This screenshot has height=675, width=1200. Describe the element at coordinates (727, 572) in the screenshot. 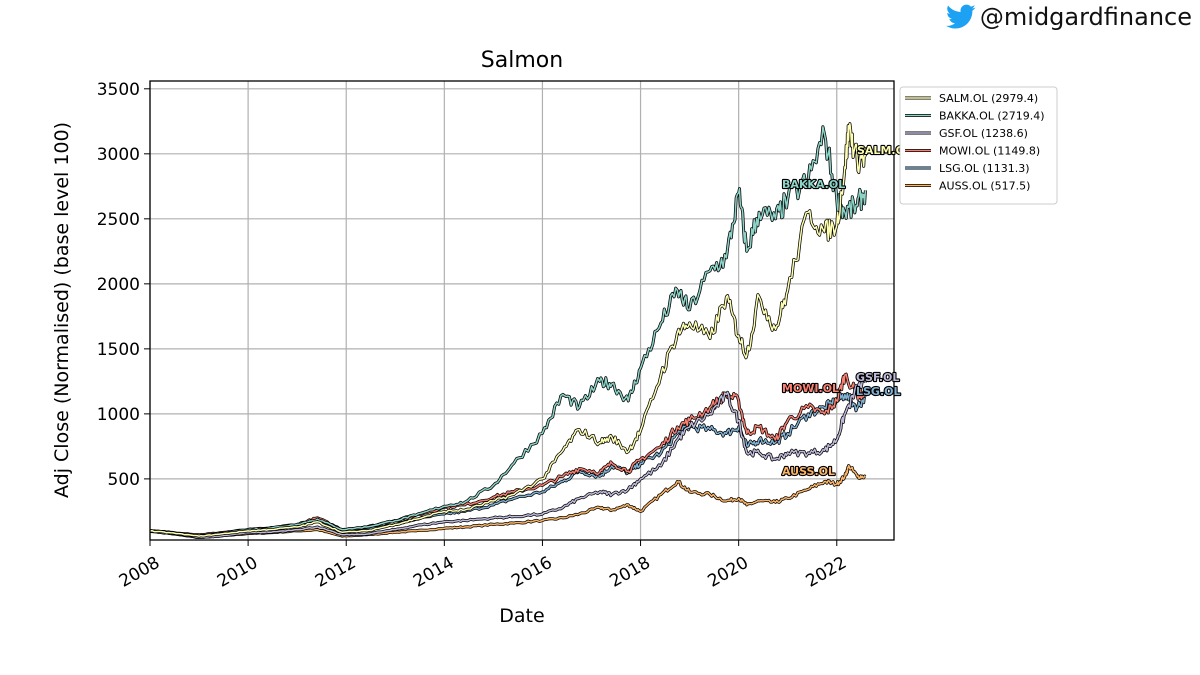

I see `x-tick-label: 2020` at that location.